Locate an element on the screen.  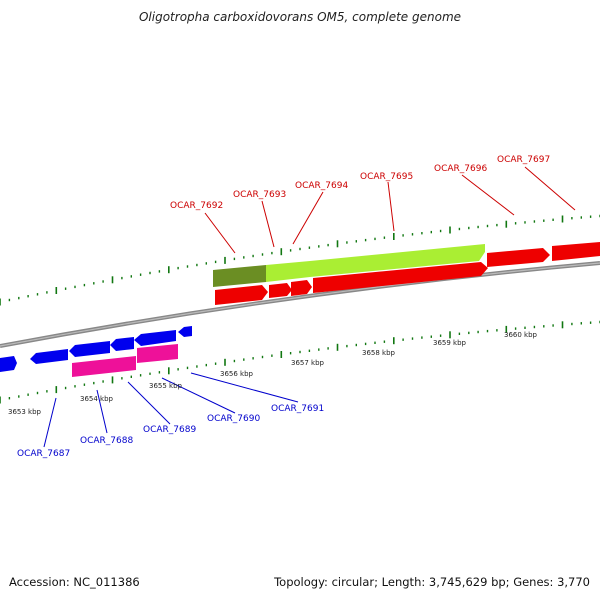
gene-label: OCAR_7691 is located at coordinates (297, 409).